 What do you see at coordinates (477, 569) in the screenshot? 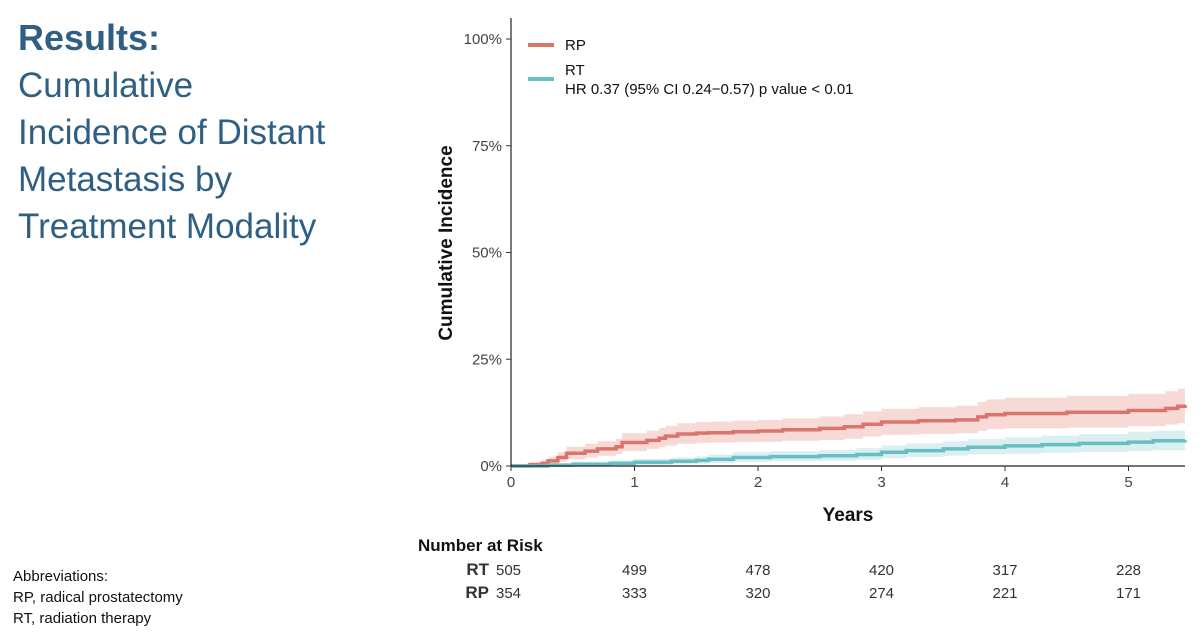
I see `risk-row-label: RT` at bounding box center [477, 569].